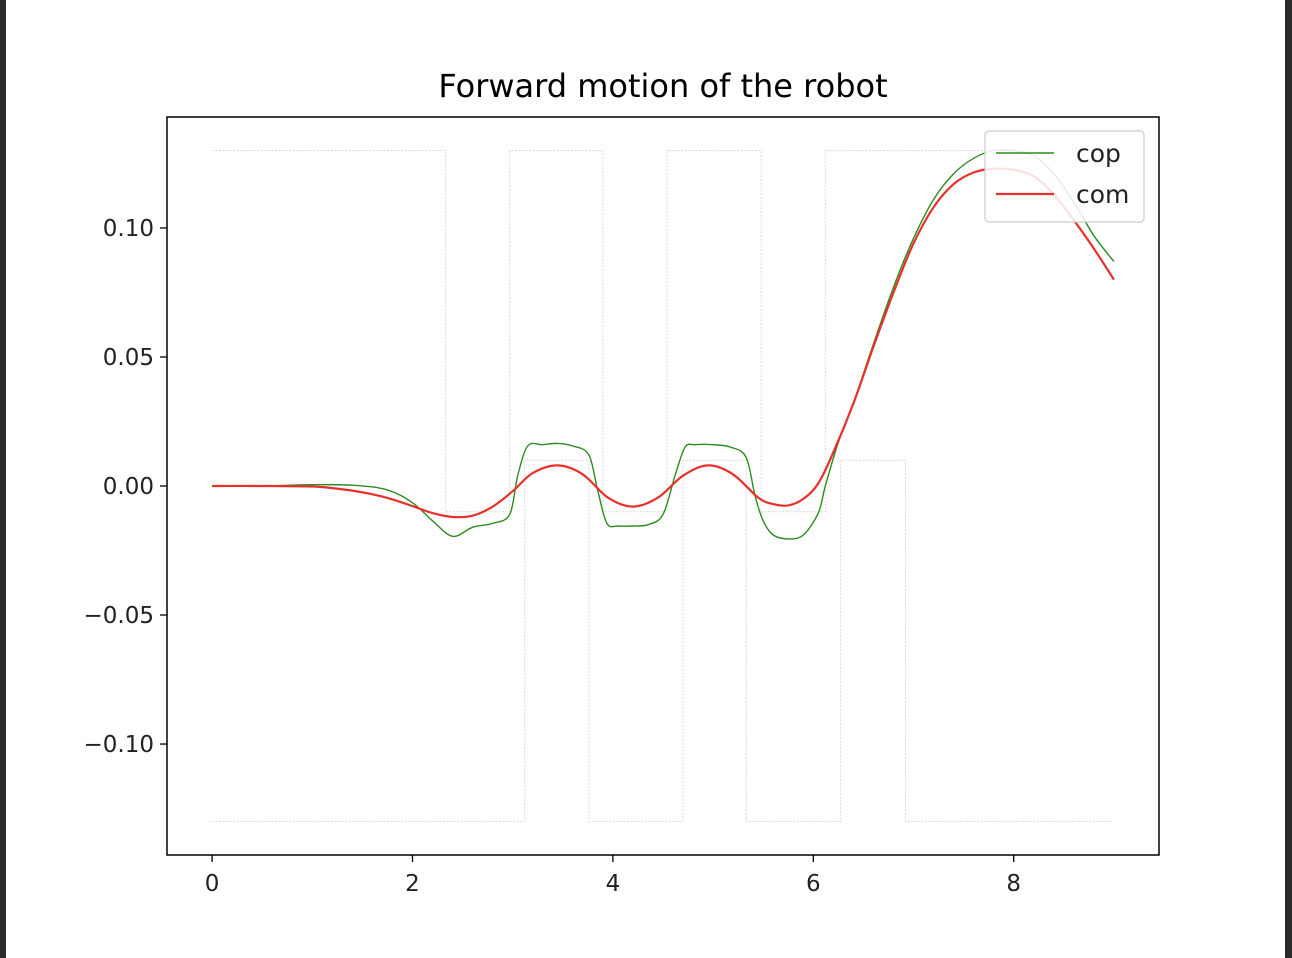 The height and width of the screenshot is (958, 1292). I want to click on legend-label-com: com, so click(1102, 194).